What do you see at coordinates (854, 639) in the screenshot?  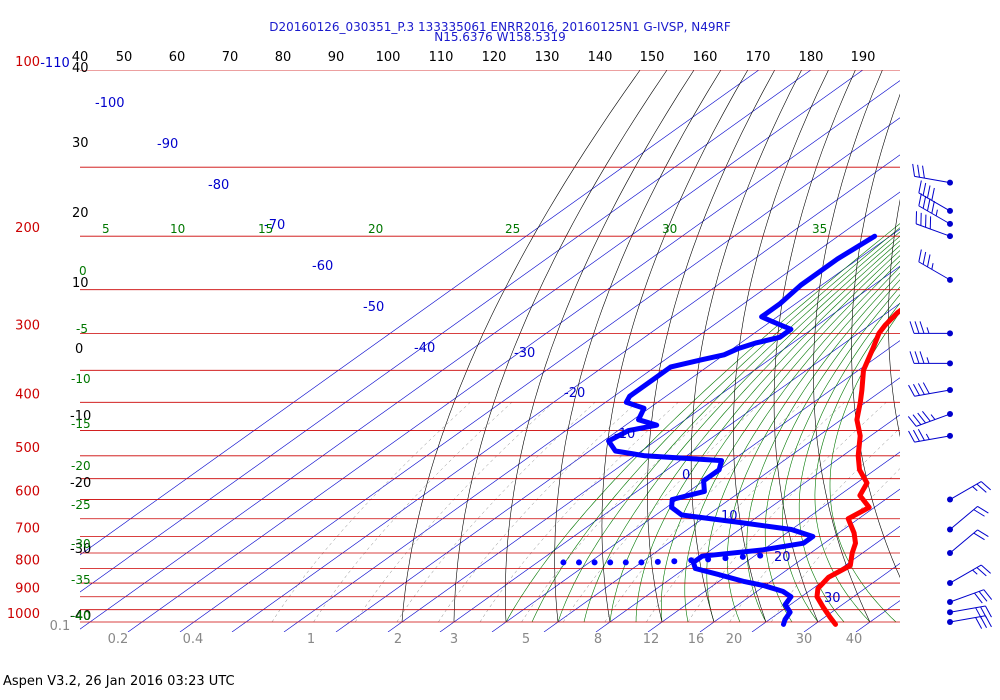 I see `mixing-ratio-label: 40` at bounding box center [854, 639].